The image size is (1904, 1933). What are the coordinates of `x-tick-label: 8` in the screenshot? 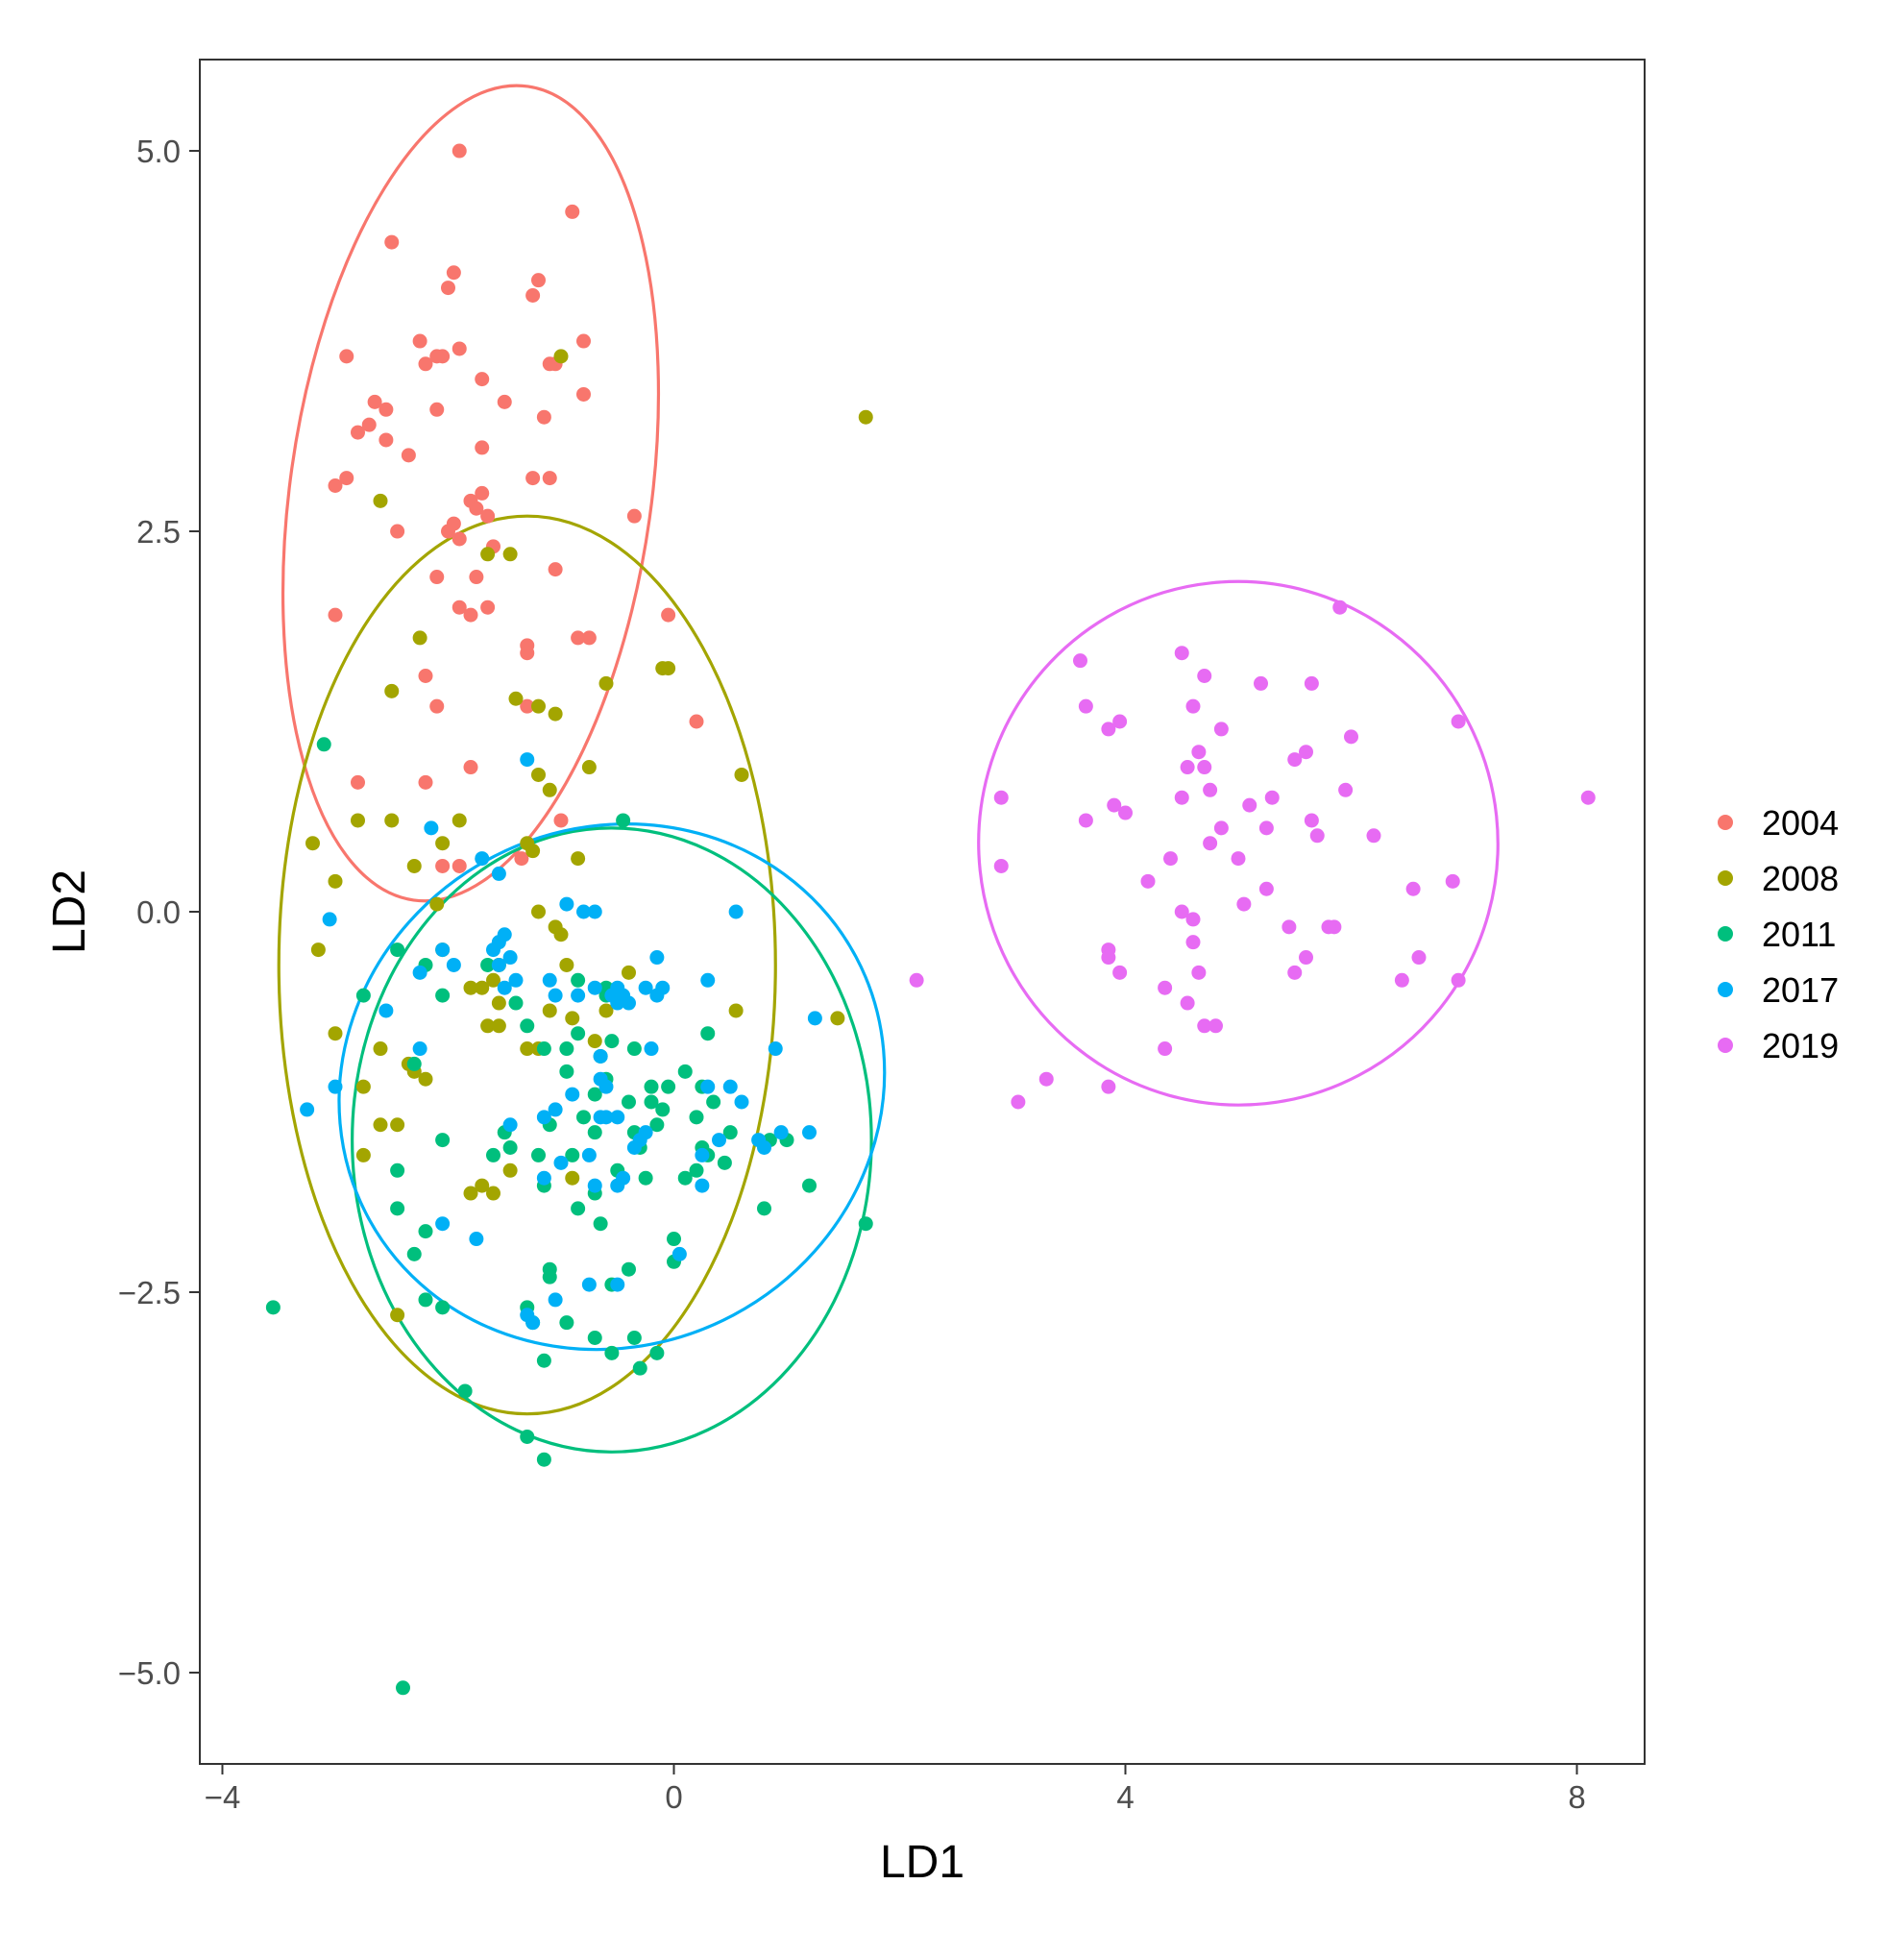 It's located at (1577, 1797).